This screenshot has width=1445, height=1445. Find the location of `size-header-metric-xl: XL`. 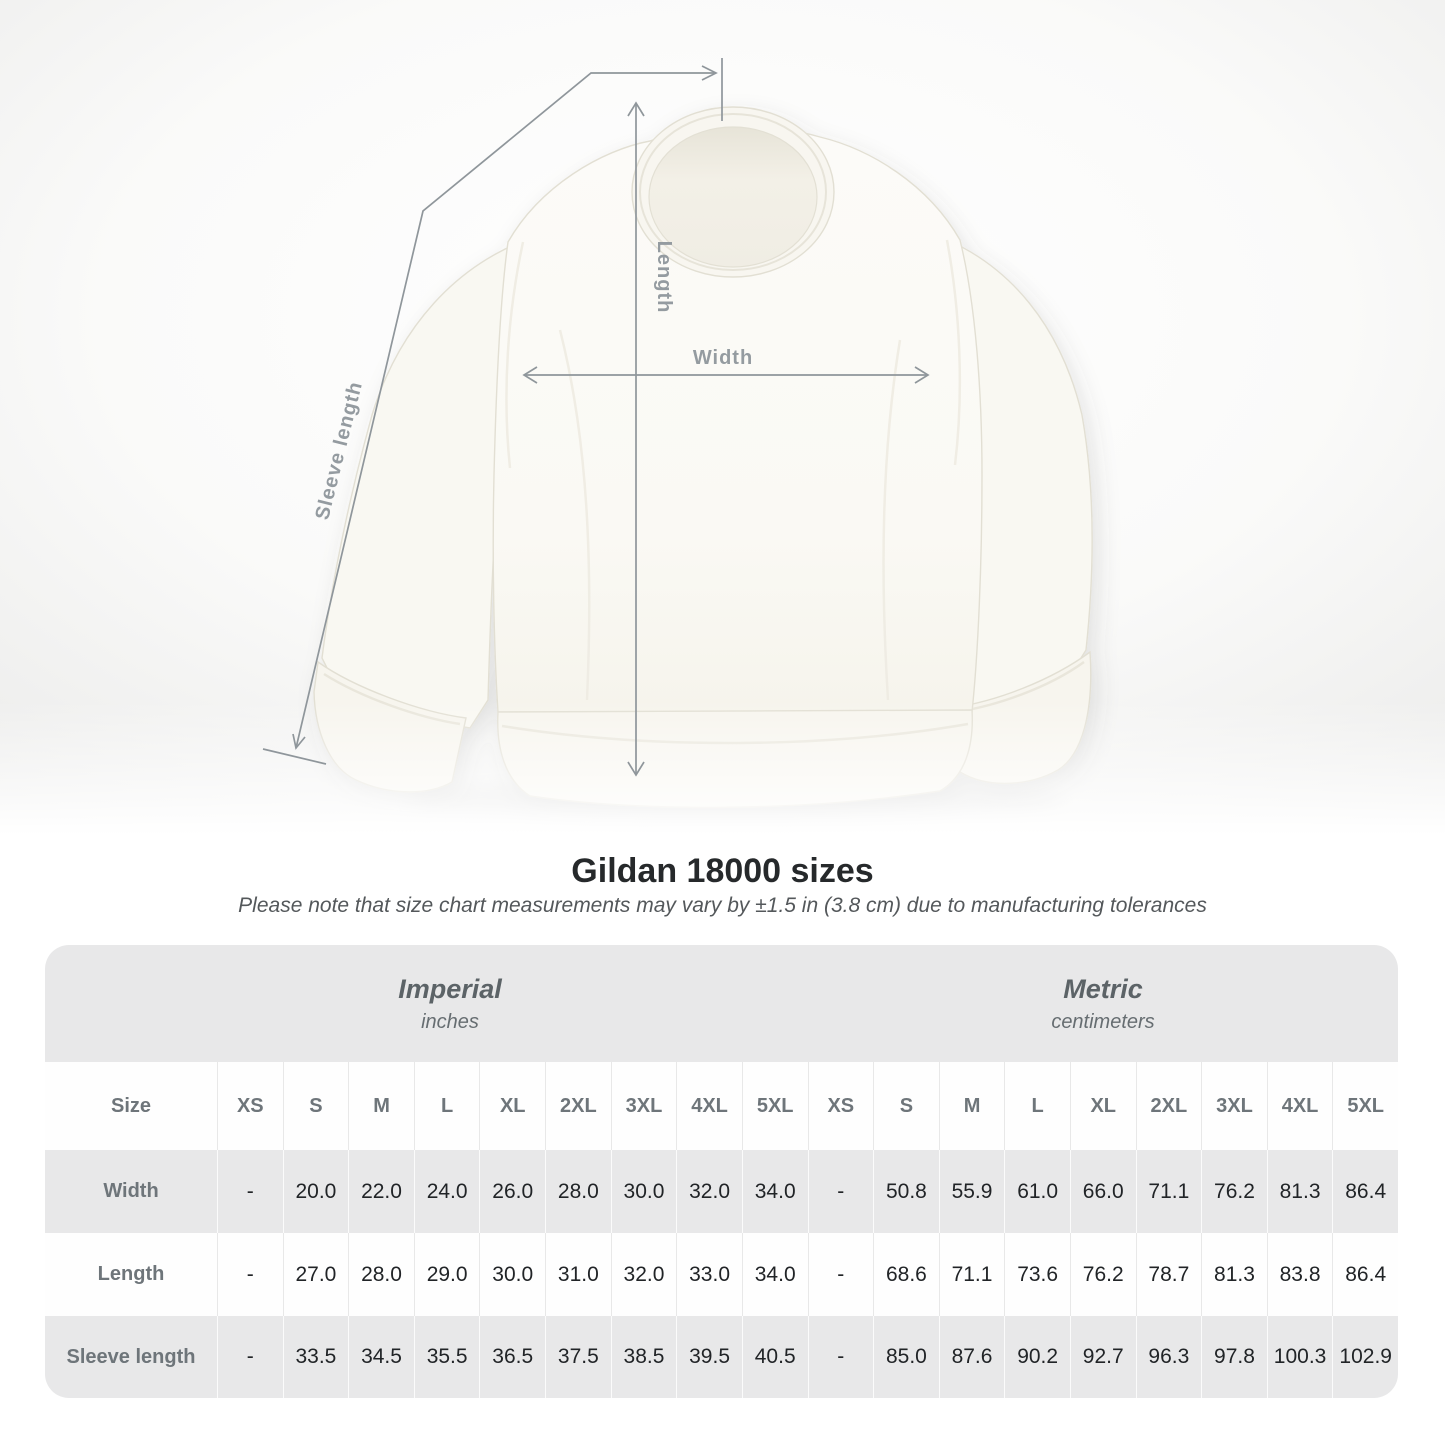

size-header-metric-xl: XL is located at coordinates (1102, 1106).